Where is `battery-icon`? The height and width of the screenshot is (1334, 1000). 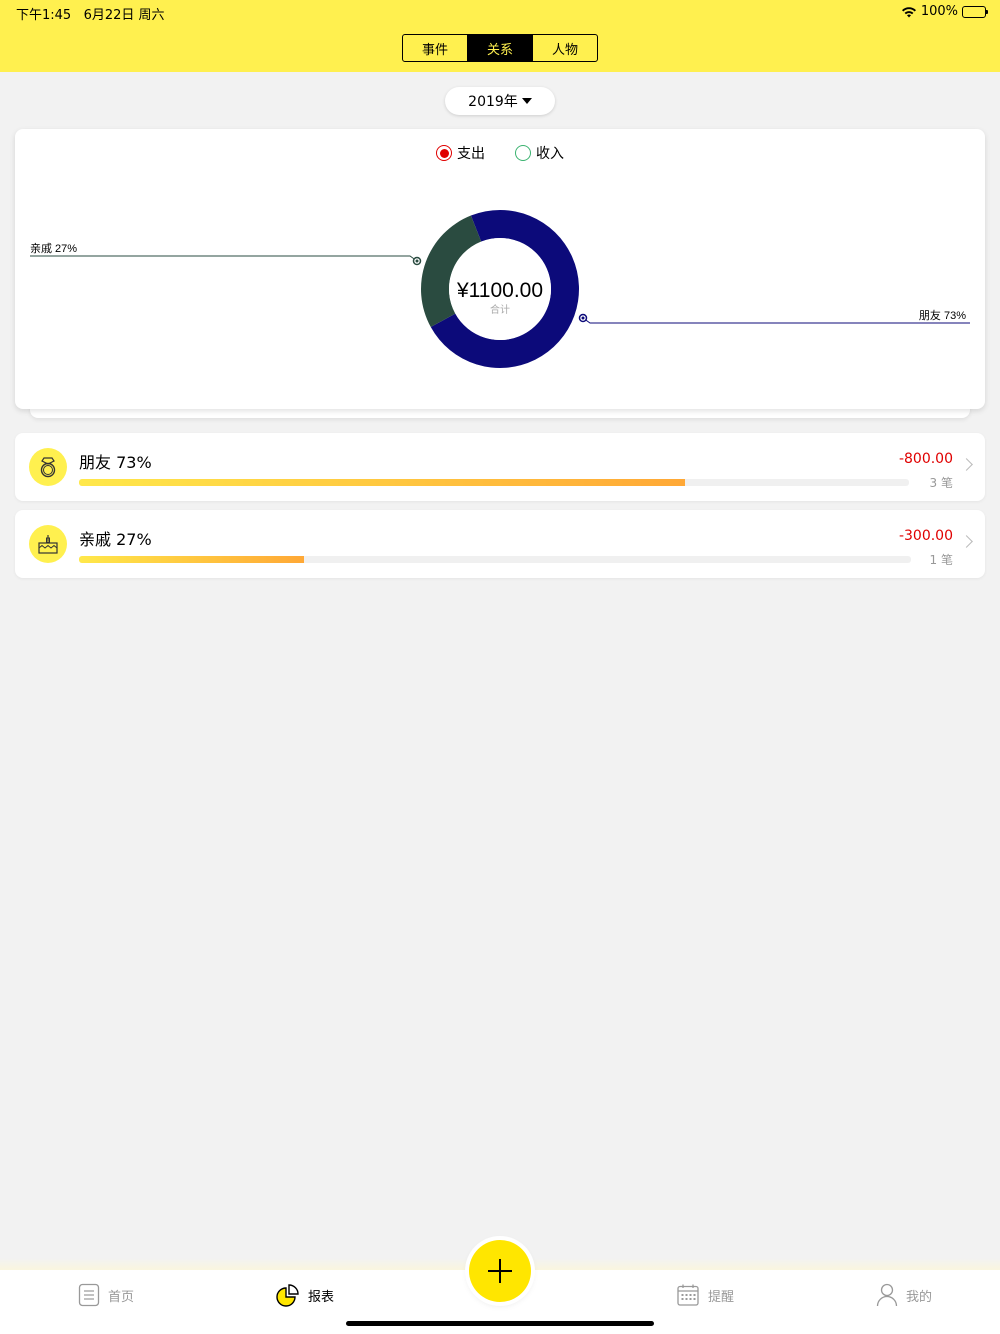 battery-icon is located at coordinates (975, 11).